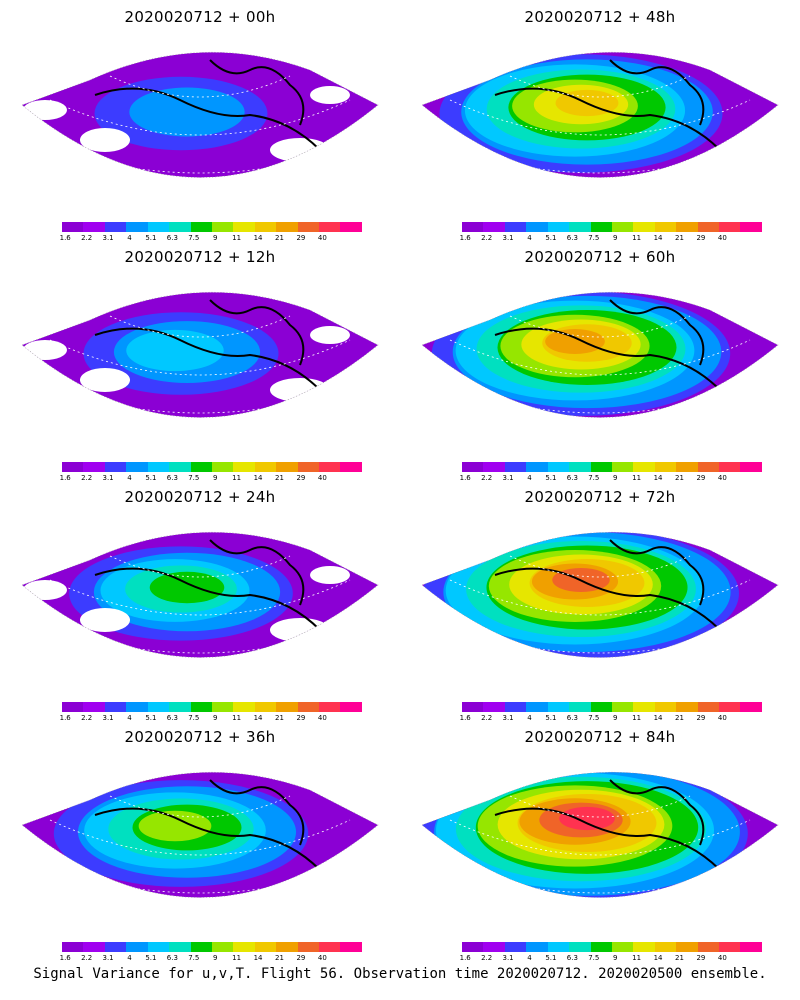  Describe the element at coordinates (615, 718) in the screenshot. I see `colorbar-tick-label: 9` at that location.